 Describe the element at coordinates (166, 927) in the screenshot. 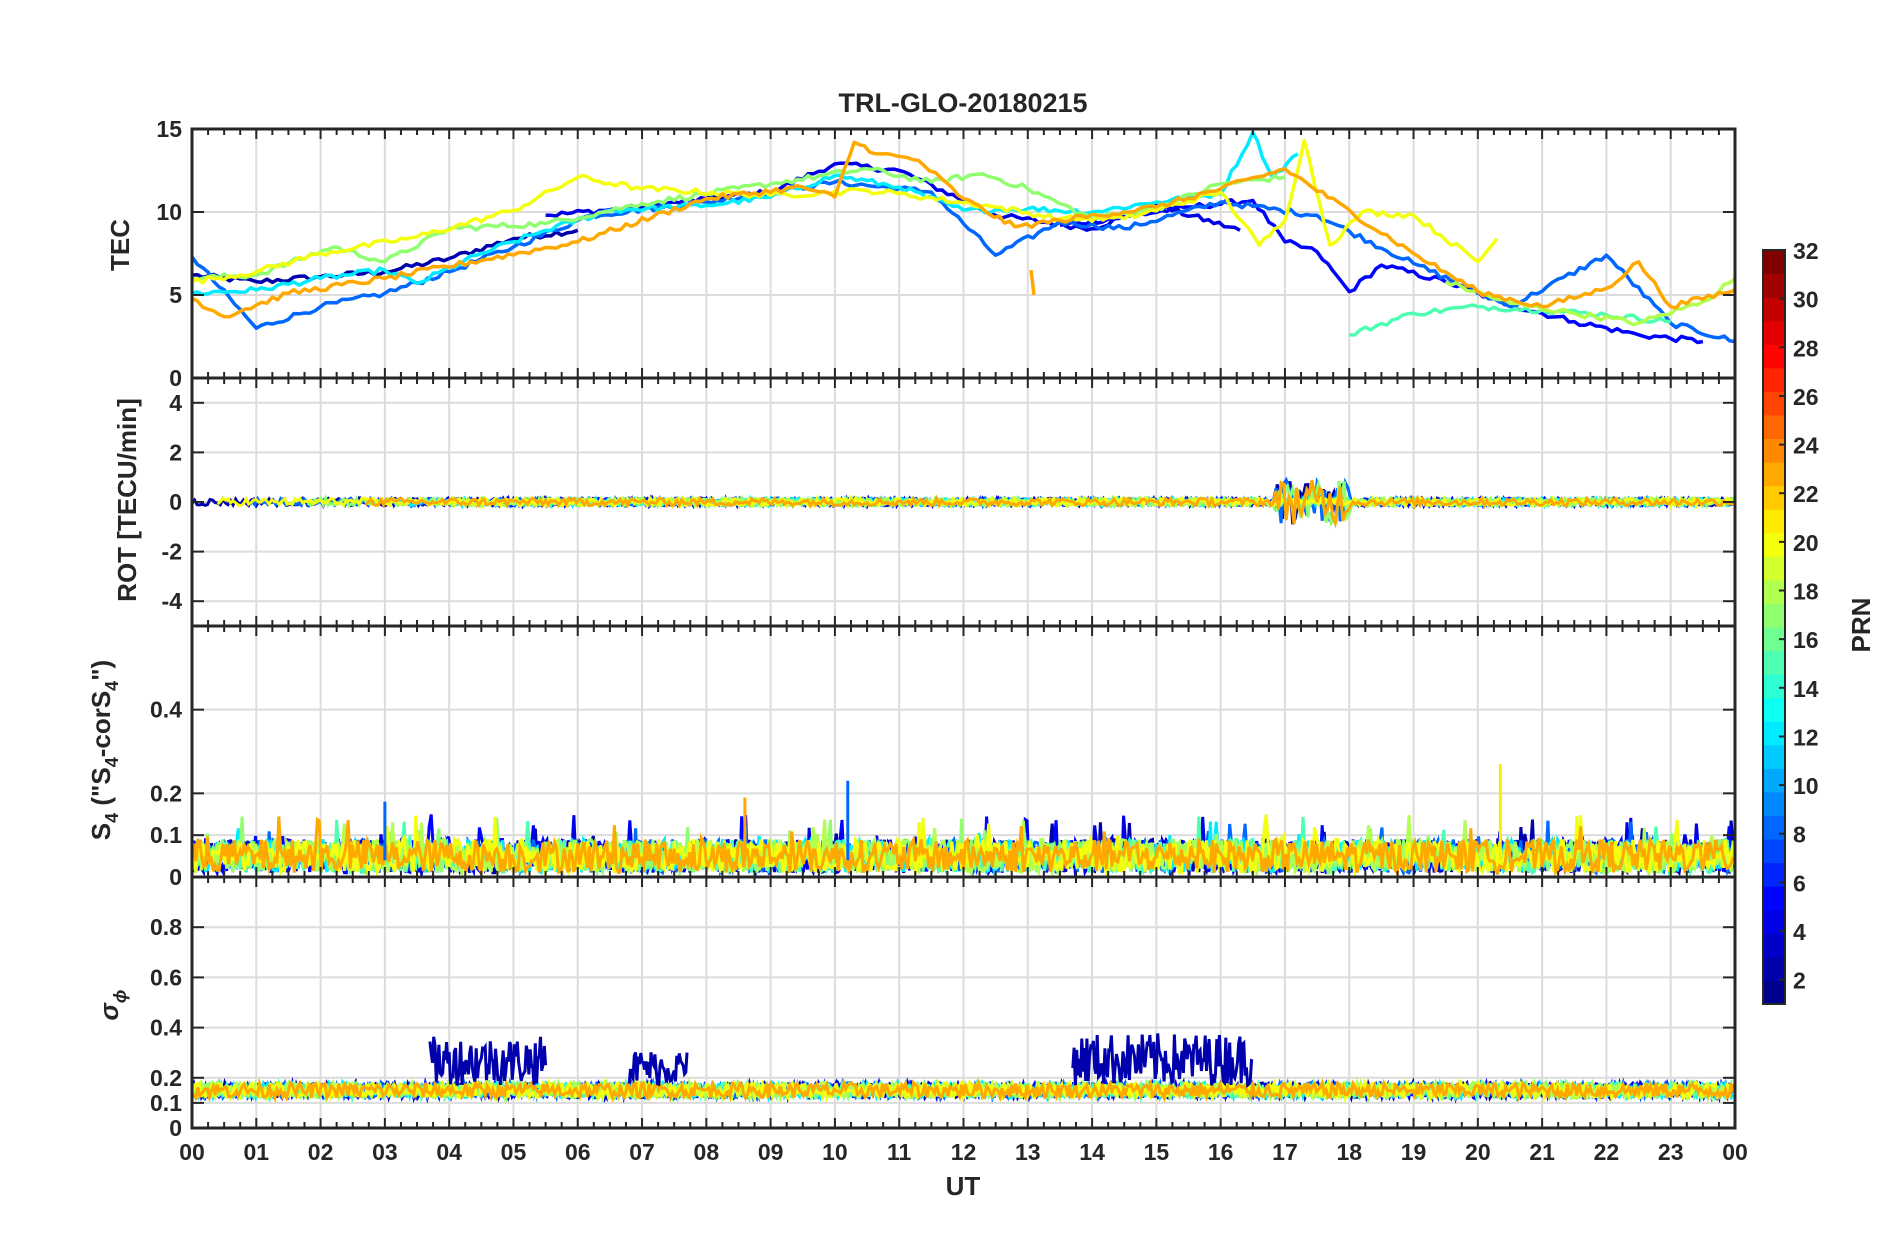

I see `sigma_phi-ytick-label: 0.8` at that location.